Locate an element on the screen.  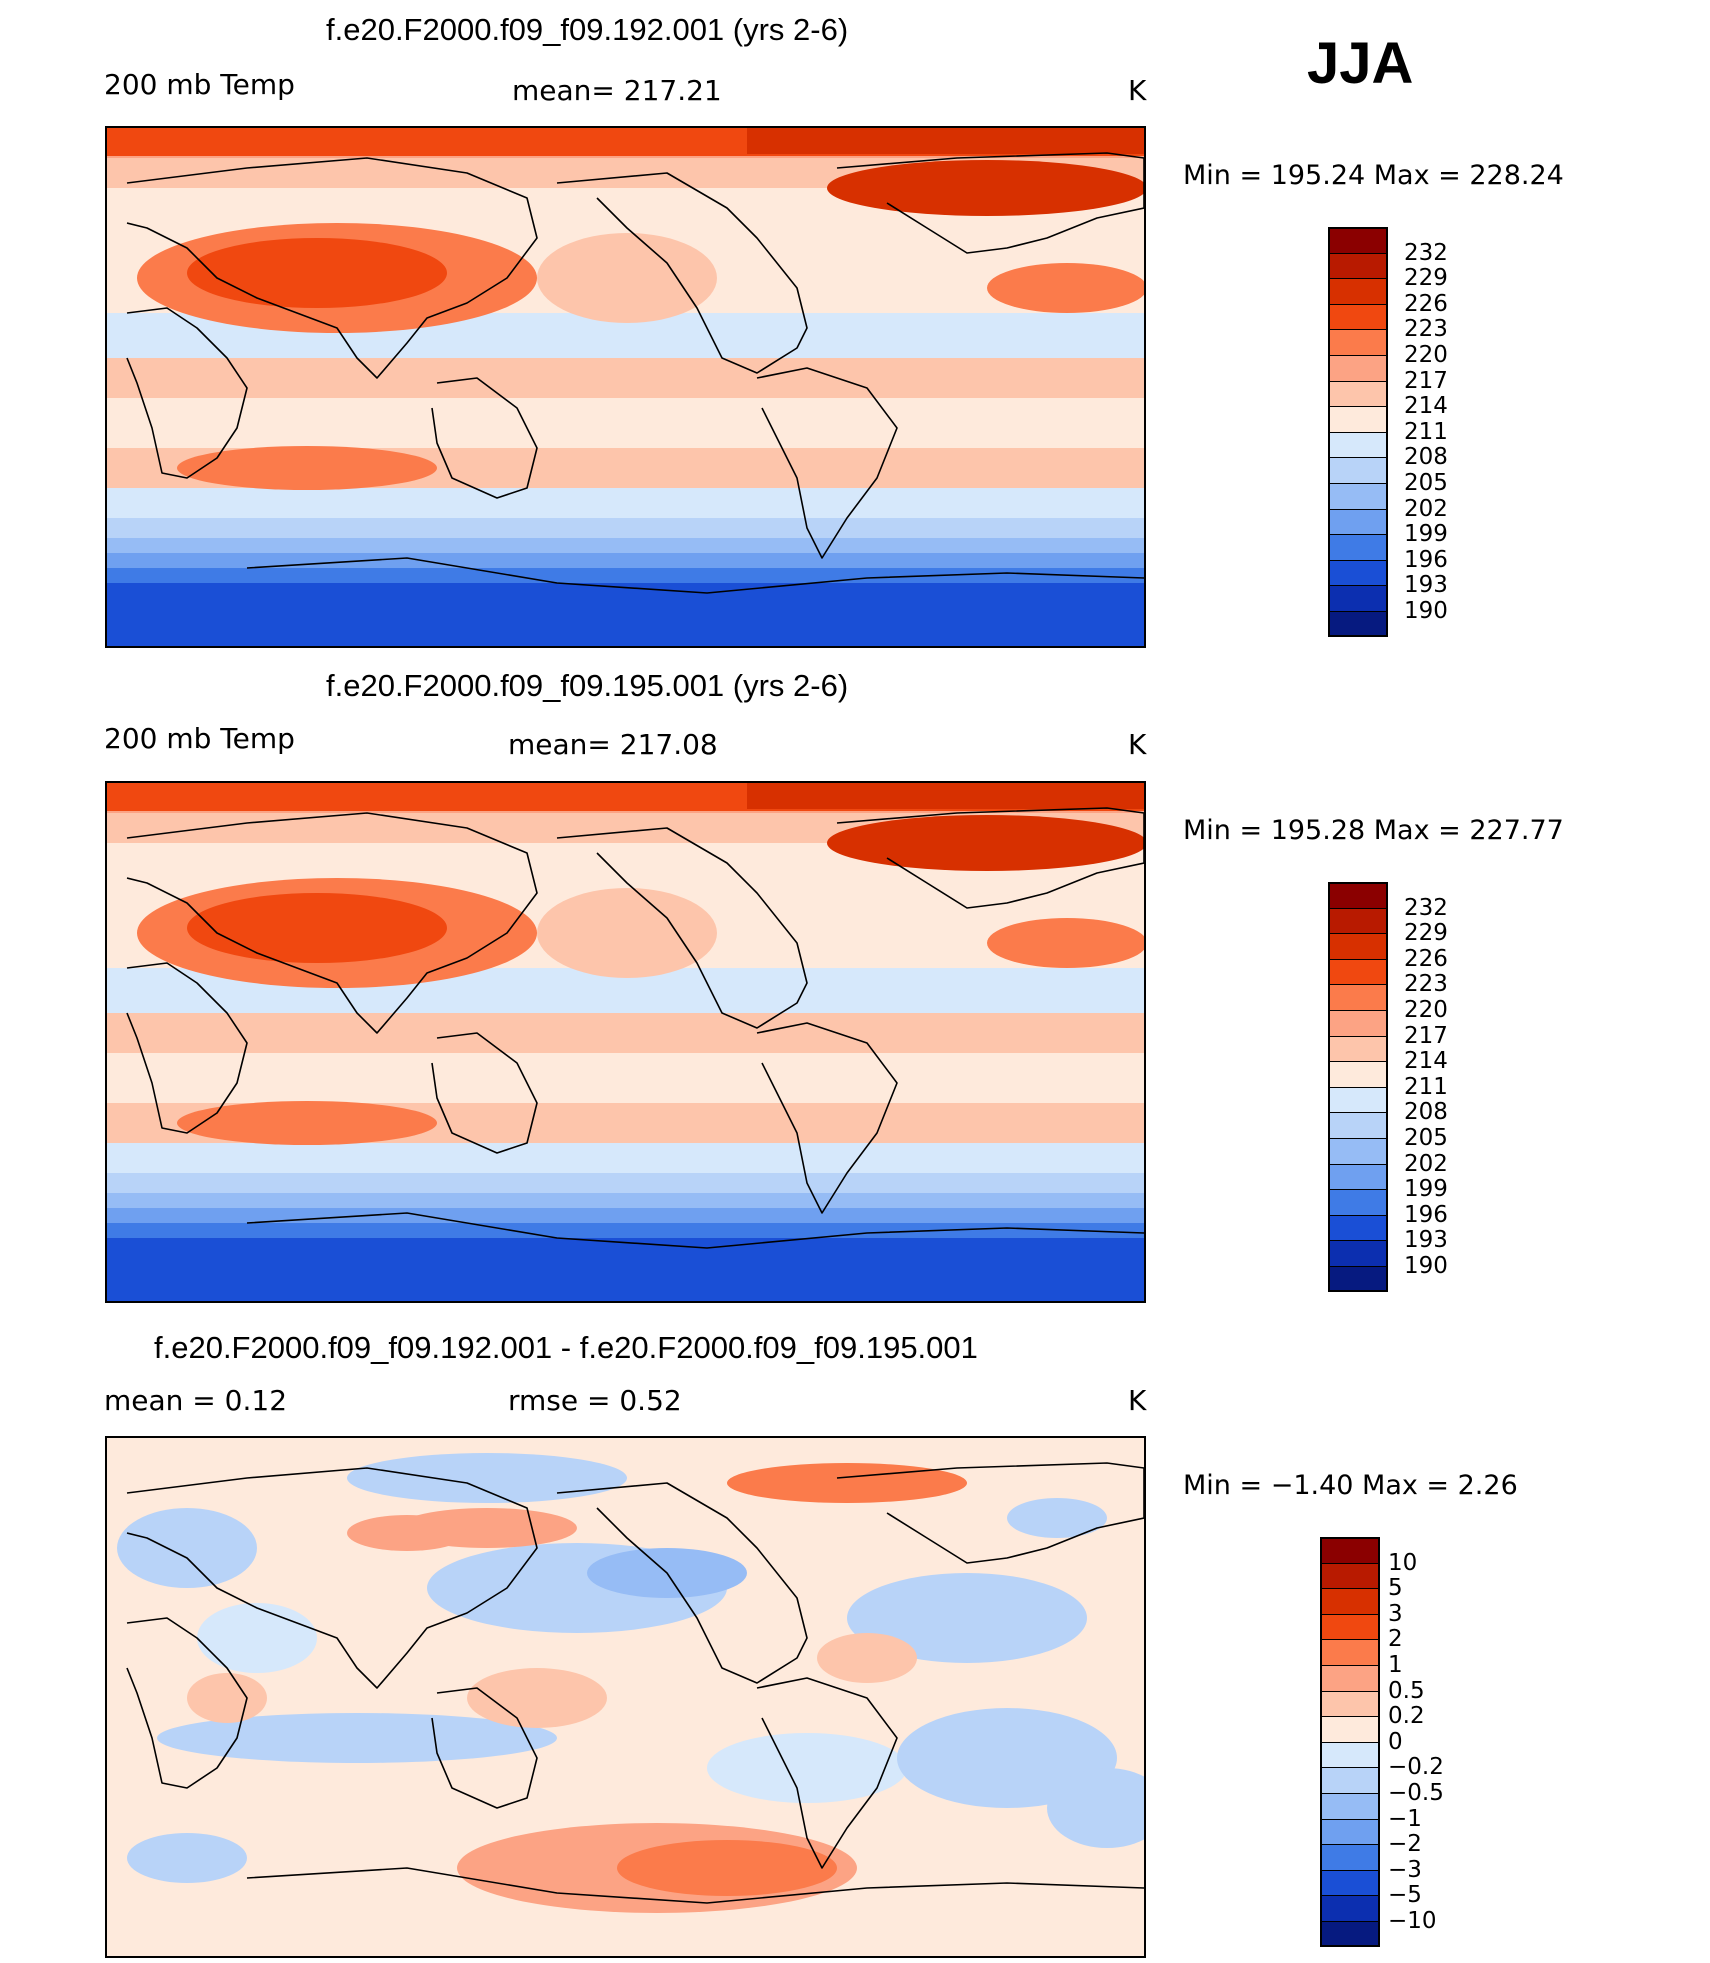
colorbar-tick-label: 0 is located at coordinates (1395, 1741).